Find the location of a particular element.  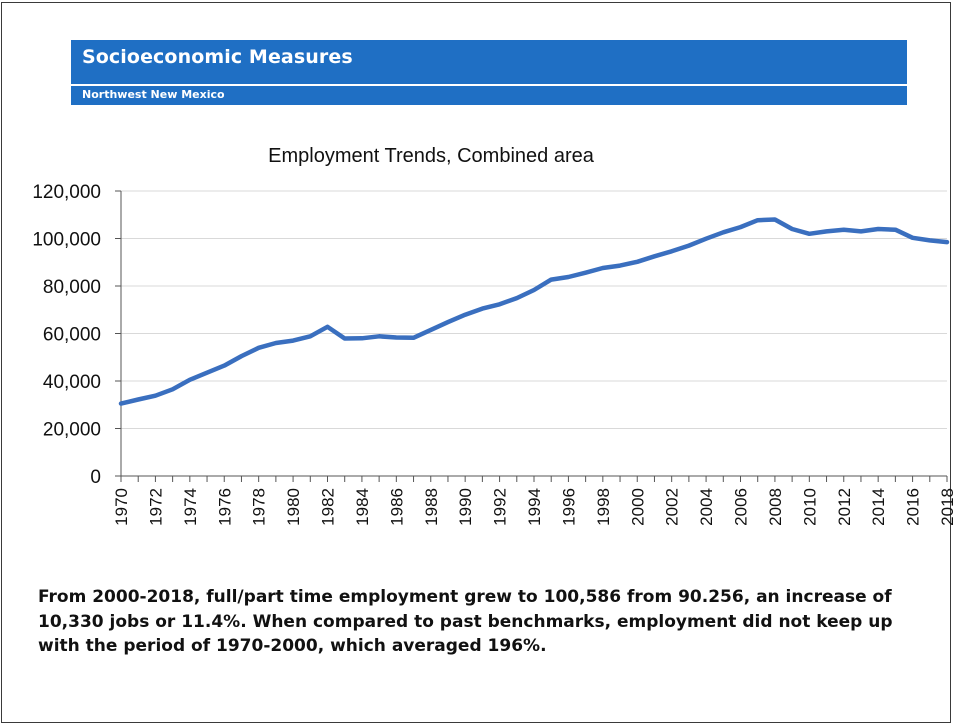

x-tick-label: 1986 is located at coordinates (396, 507).